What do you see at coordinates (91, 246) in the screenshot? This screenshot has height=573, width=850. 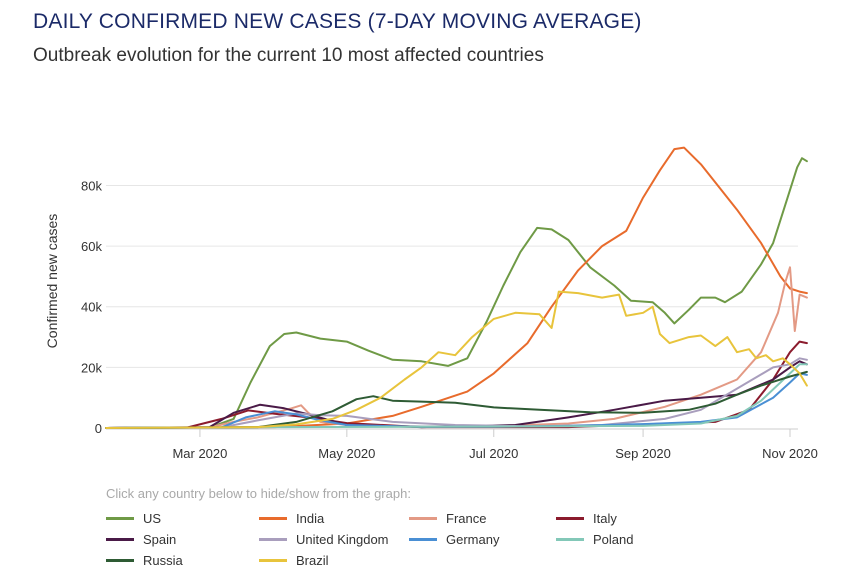 I see `y-tick-label: 60k` at bounding box center [91, 246].